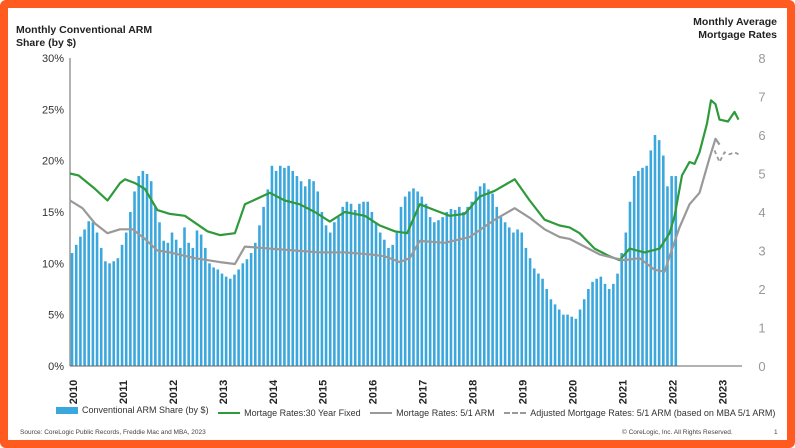  Describe the element at coordinates (56, 367) in the screenshot. I see `left-tick-label: 0%` at that location.